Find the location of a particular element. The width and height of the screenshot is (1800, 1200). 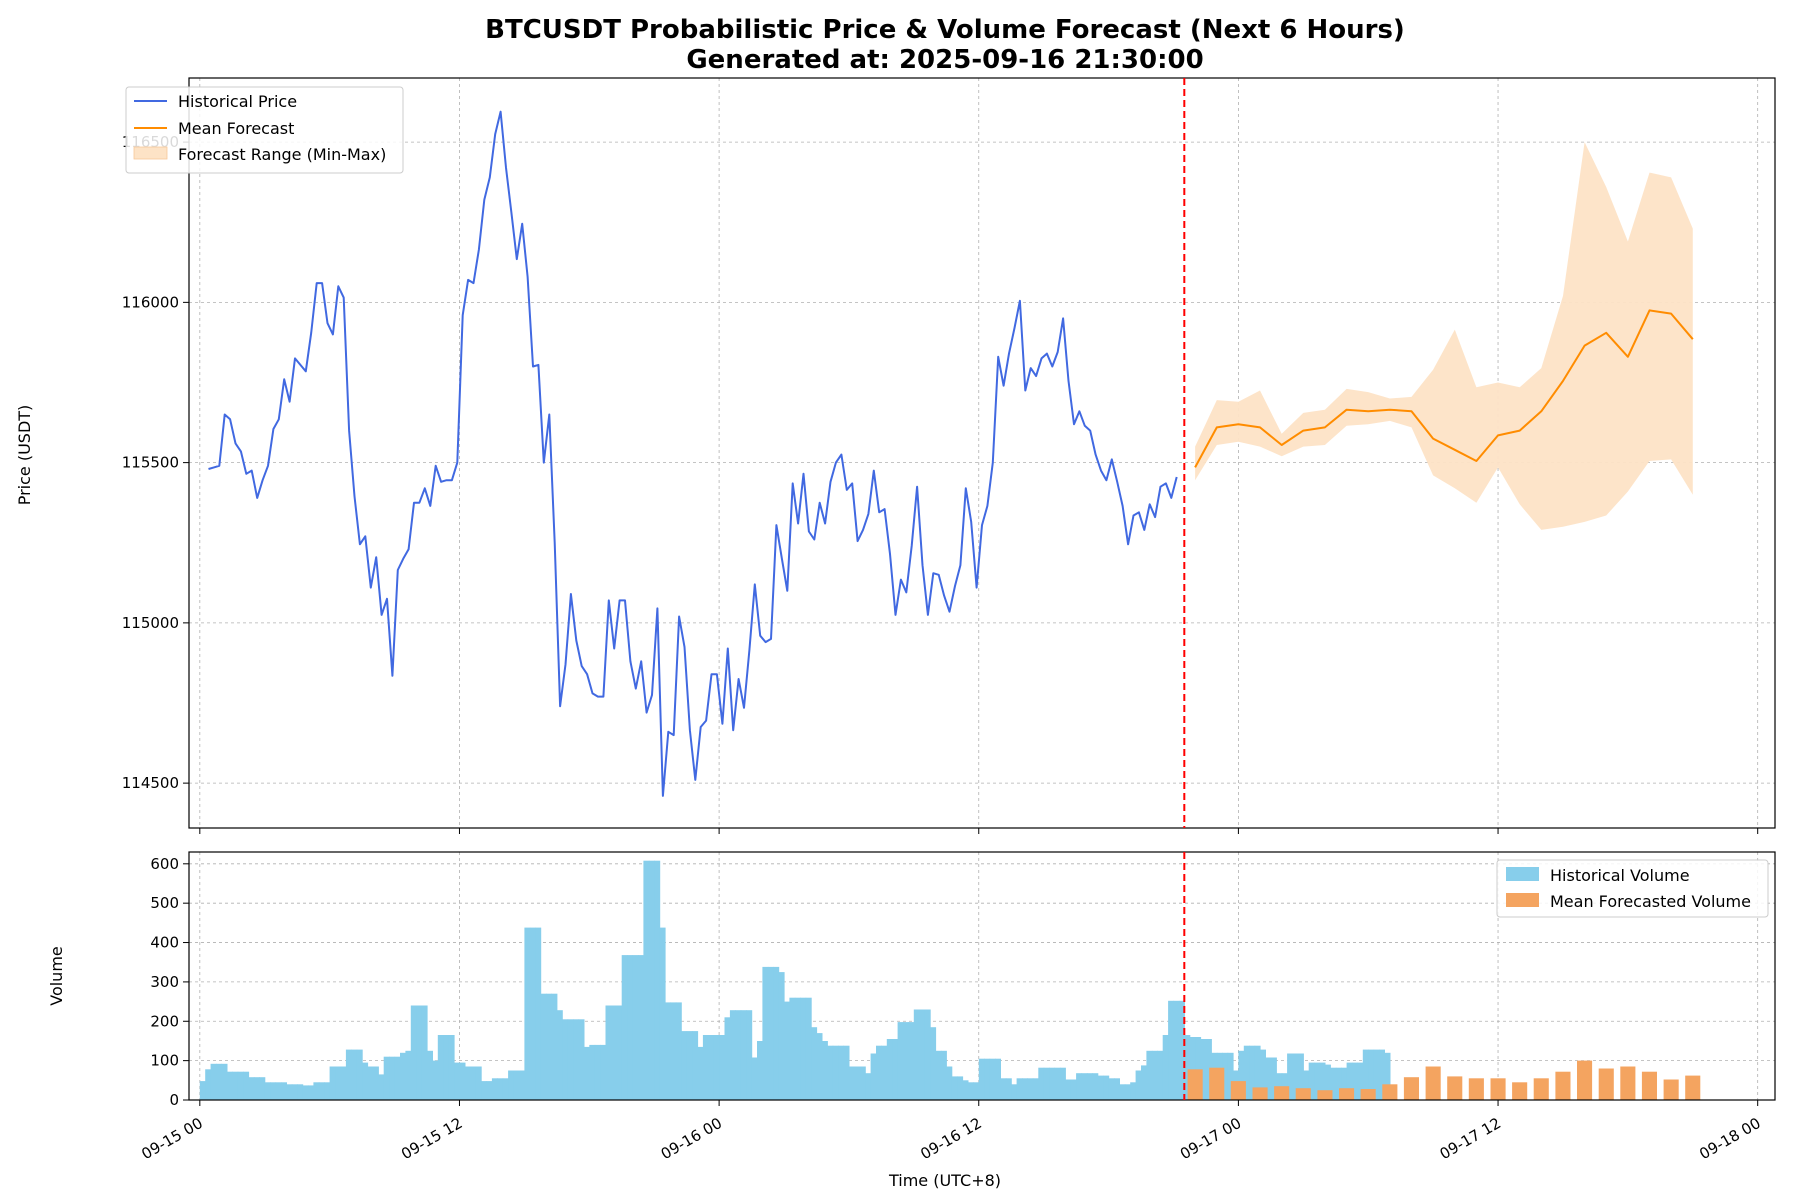

price-x-ticks is located at coordinates (979, 831).